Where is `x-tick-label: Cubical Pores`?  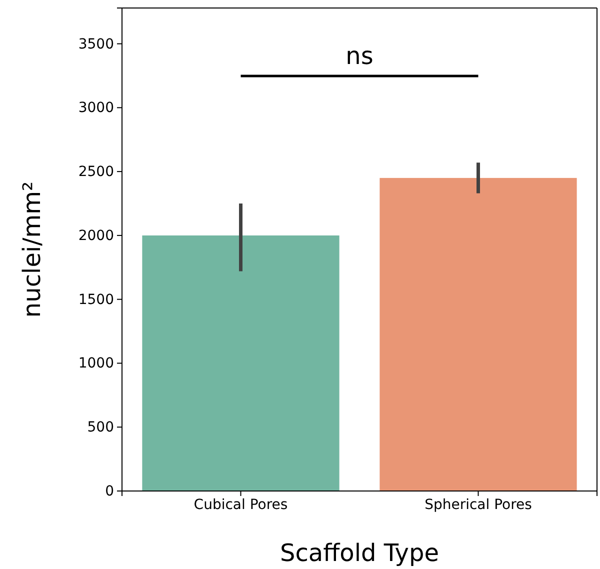
x-tick-label: Cubical Pores is located at coordinates (241, 504).